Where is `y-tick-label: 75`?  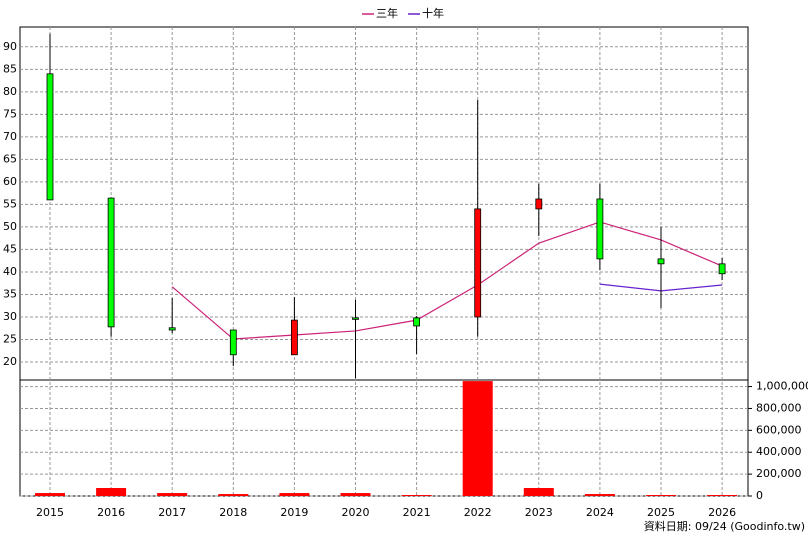
y-tick-label: 75 is located at coordinates (10, 113).